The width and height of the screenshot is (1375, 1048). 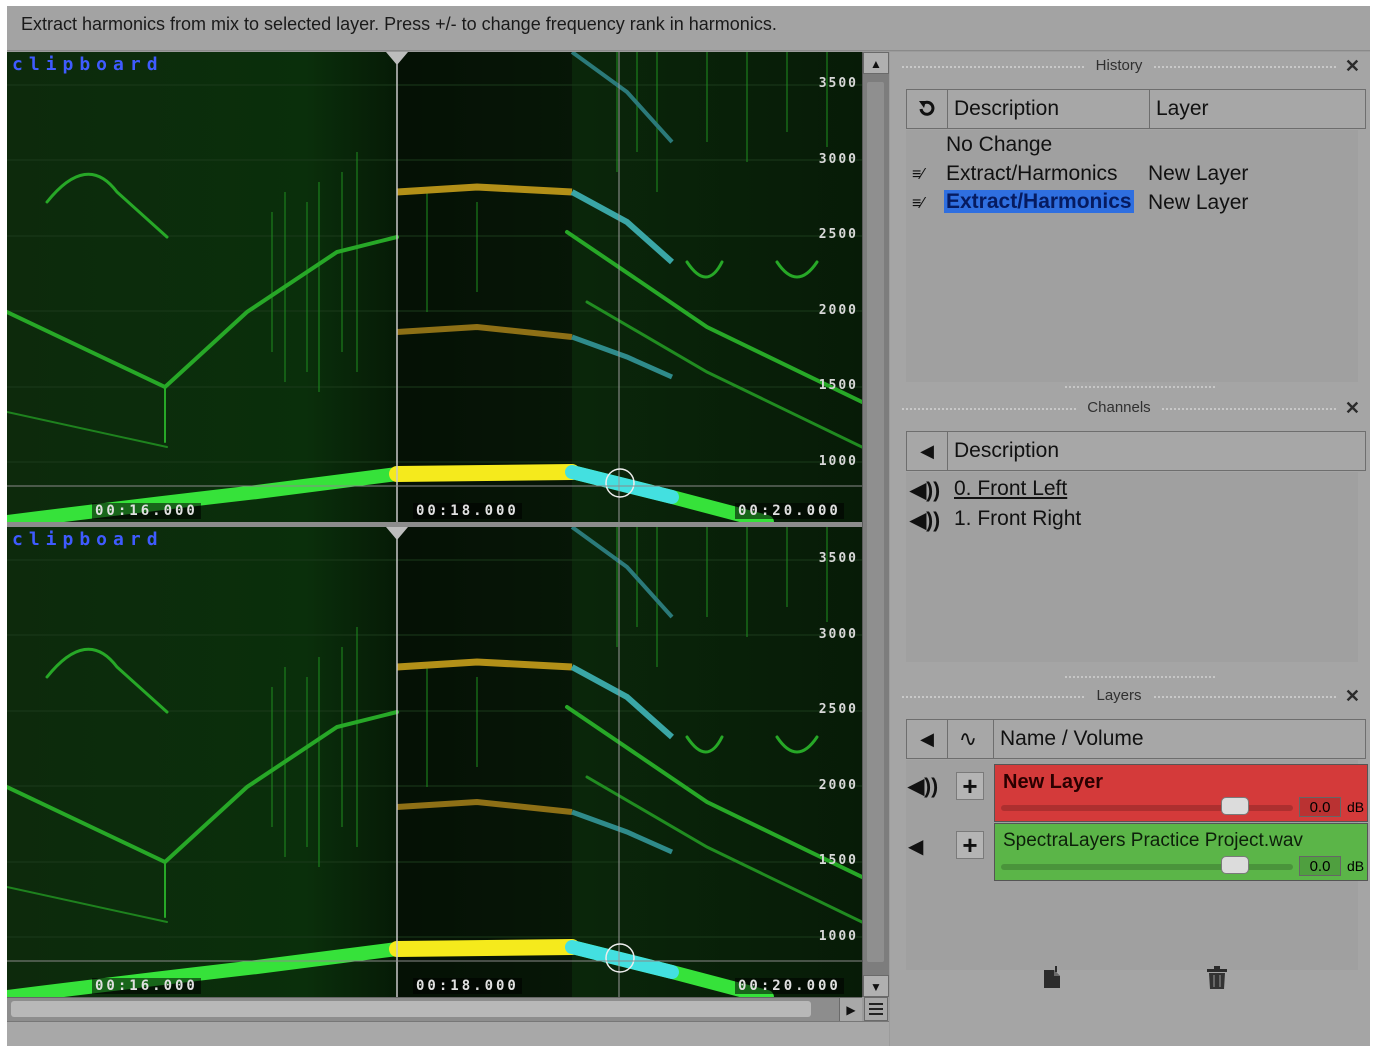 I want to click on layer-name: SpectraLayers Practice Project.wav, so click(x=1153, y=840).